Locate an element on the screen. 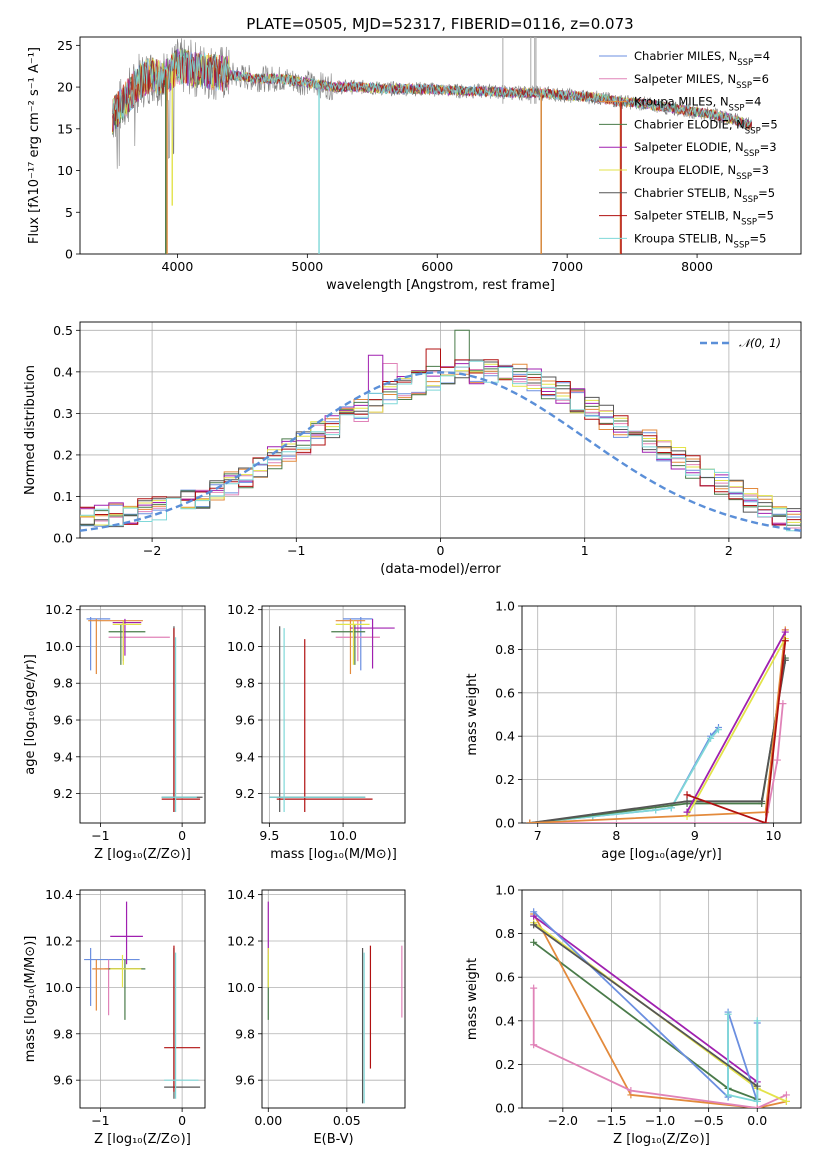 Image resolution: width=819 pixels, height=1174 pixels. x-tick-label: 6000 is located at coordinates (437, 266).